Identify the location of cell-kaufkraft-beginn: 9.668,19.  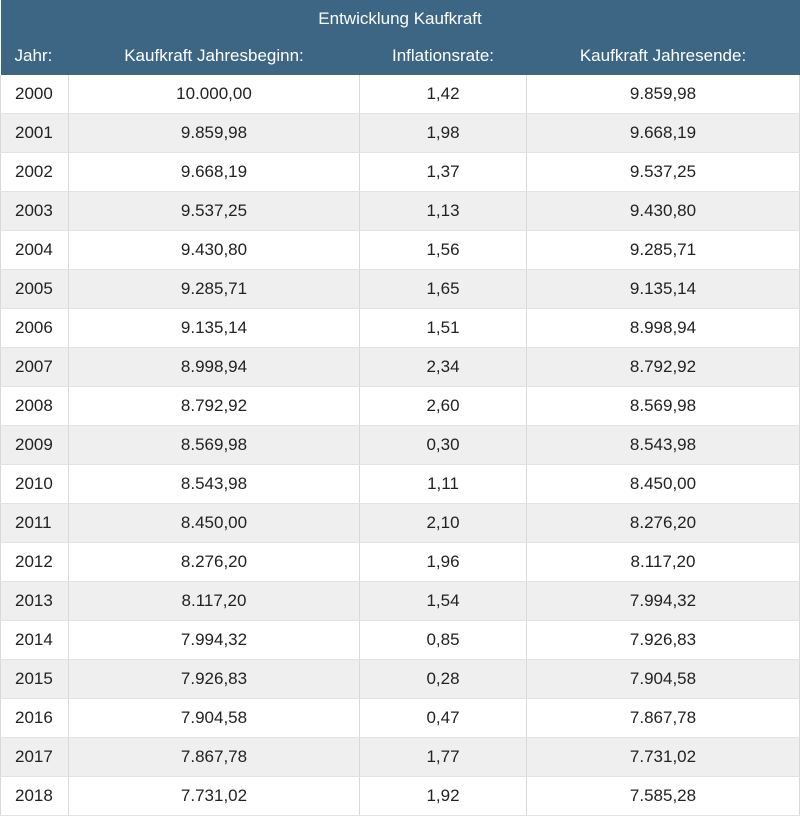
(214, 172).